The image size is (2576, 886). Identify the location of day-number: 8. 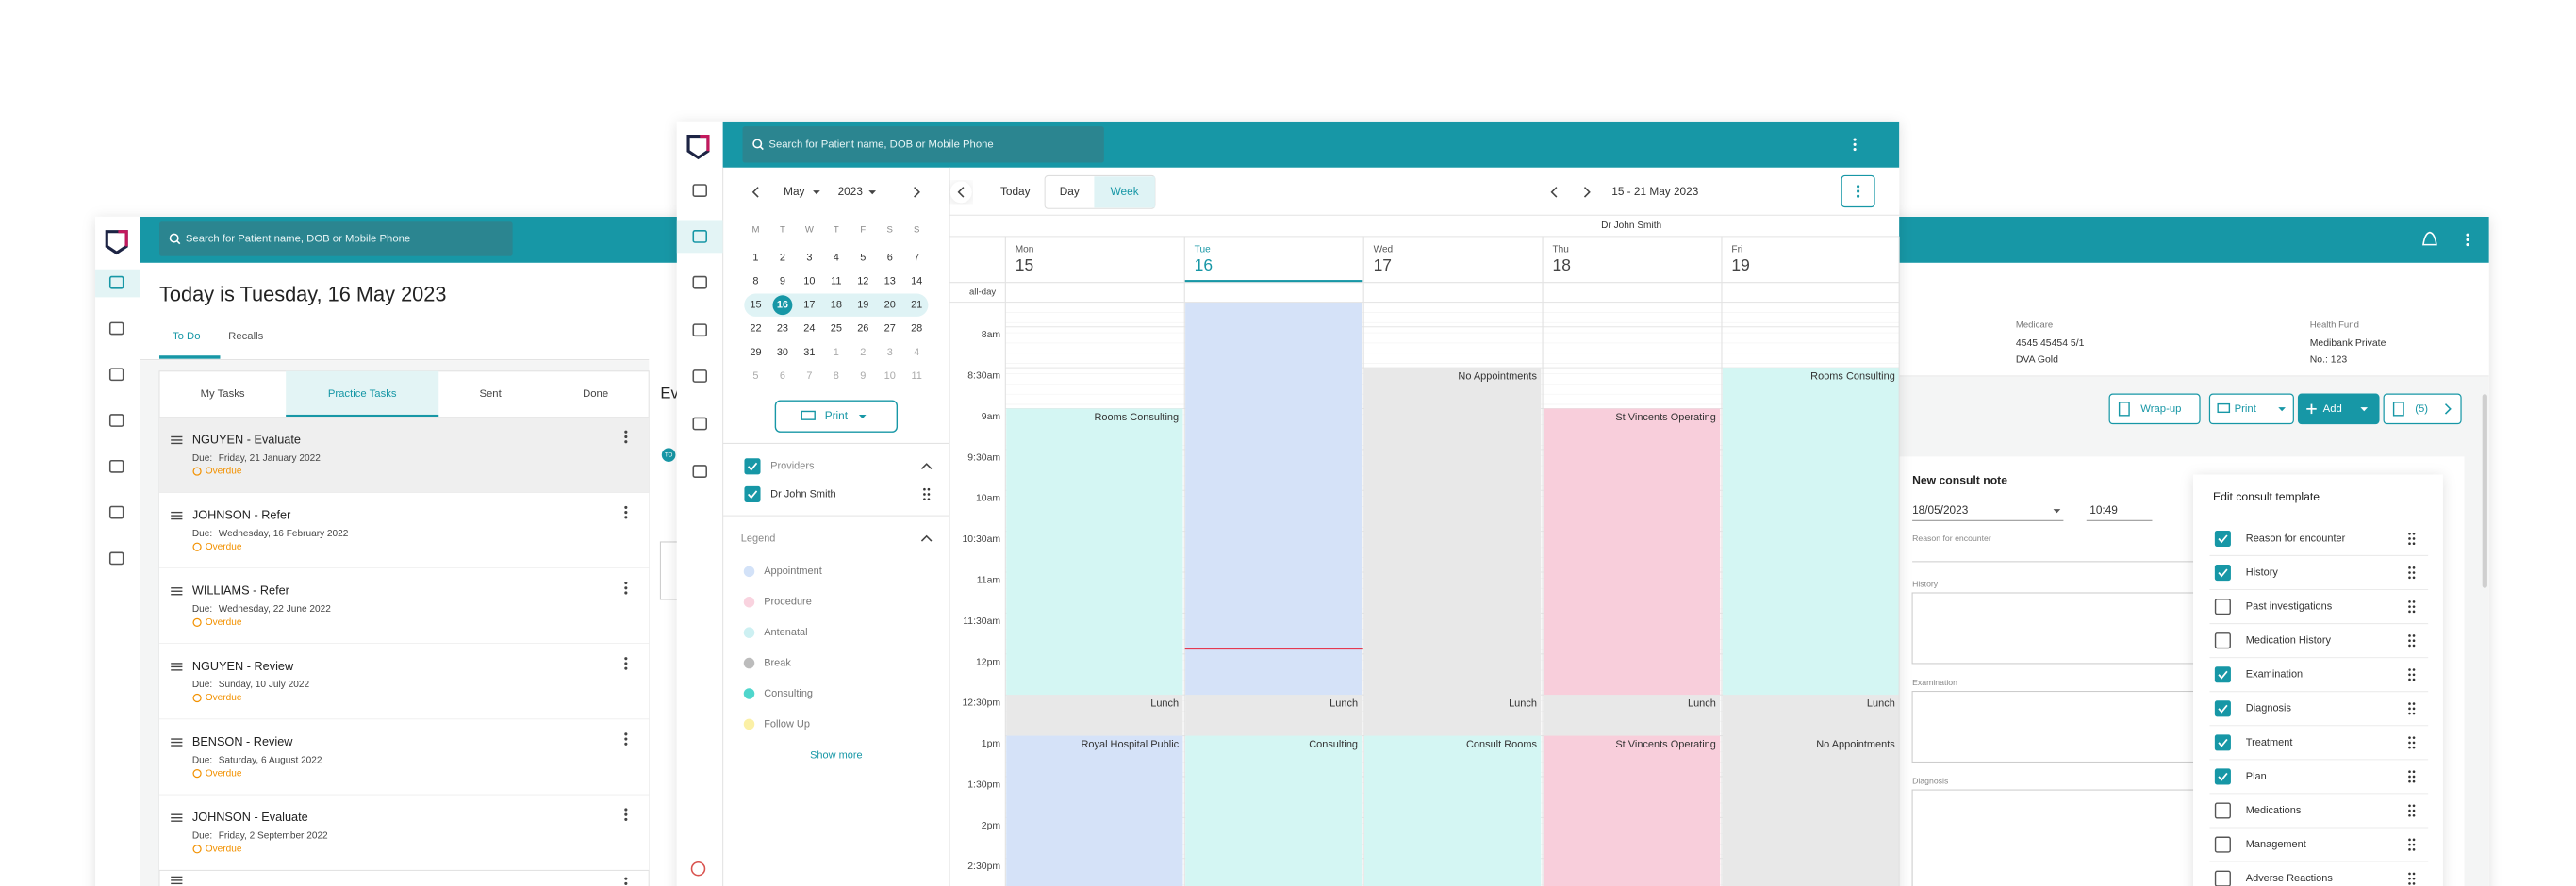
(755, 281).